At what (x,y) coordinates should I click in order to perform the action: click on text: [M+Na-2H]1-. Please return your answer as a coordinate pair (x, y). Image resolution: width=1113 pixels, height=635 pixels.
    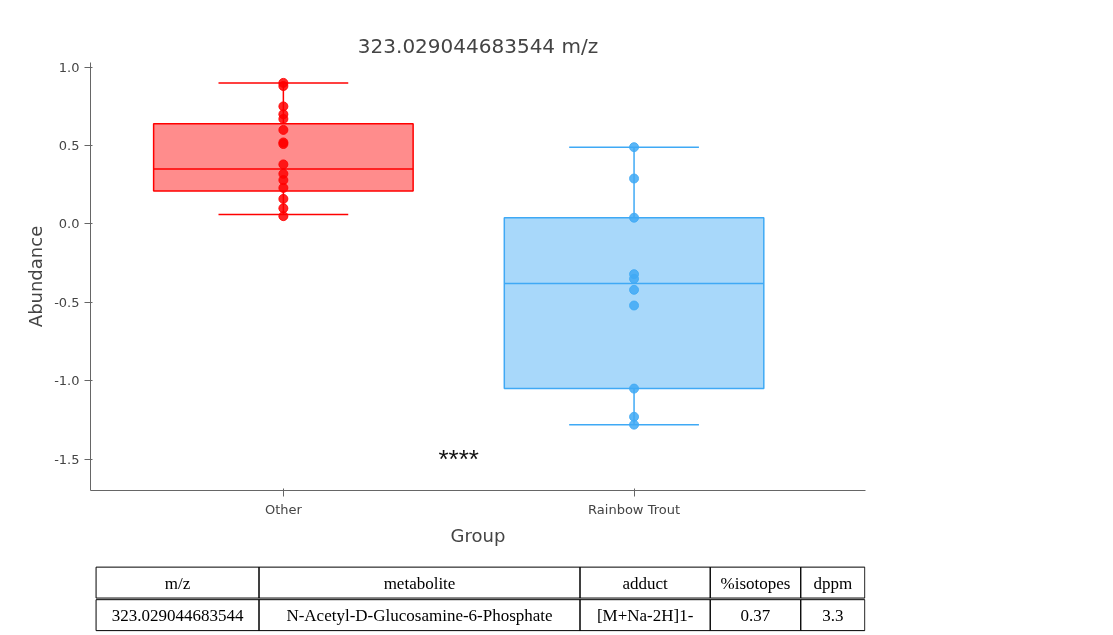
    Looking at the image, I should click on (645, 616).